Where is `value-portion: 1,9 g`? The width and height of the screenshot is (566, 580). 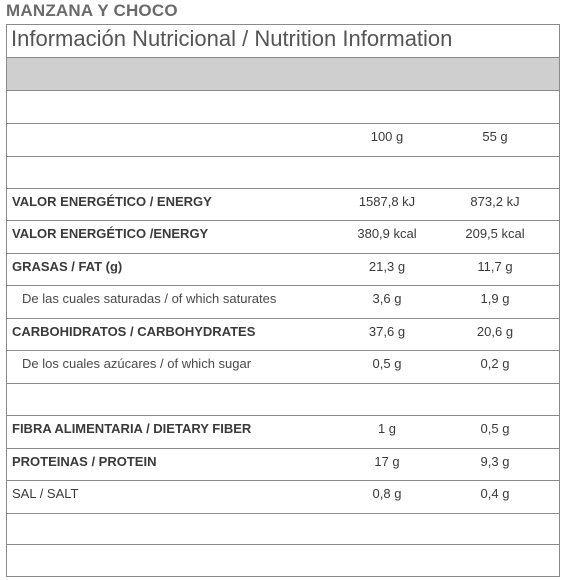
value-portion: 1,9 g is located at coordinates (495, 298).